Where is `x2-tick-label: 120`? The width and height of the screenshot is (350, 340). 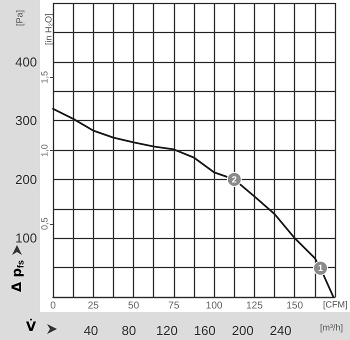
x2-tick-label: 120 is located at coordinates (167, 330).